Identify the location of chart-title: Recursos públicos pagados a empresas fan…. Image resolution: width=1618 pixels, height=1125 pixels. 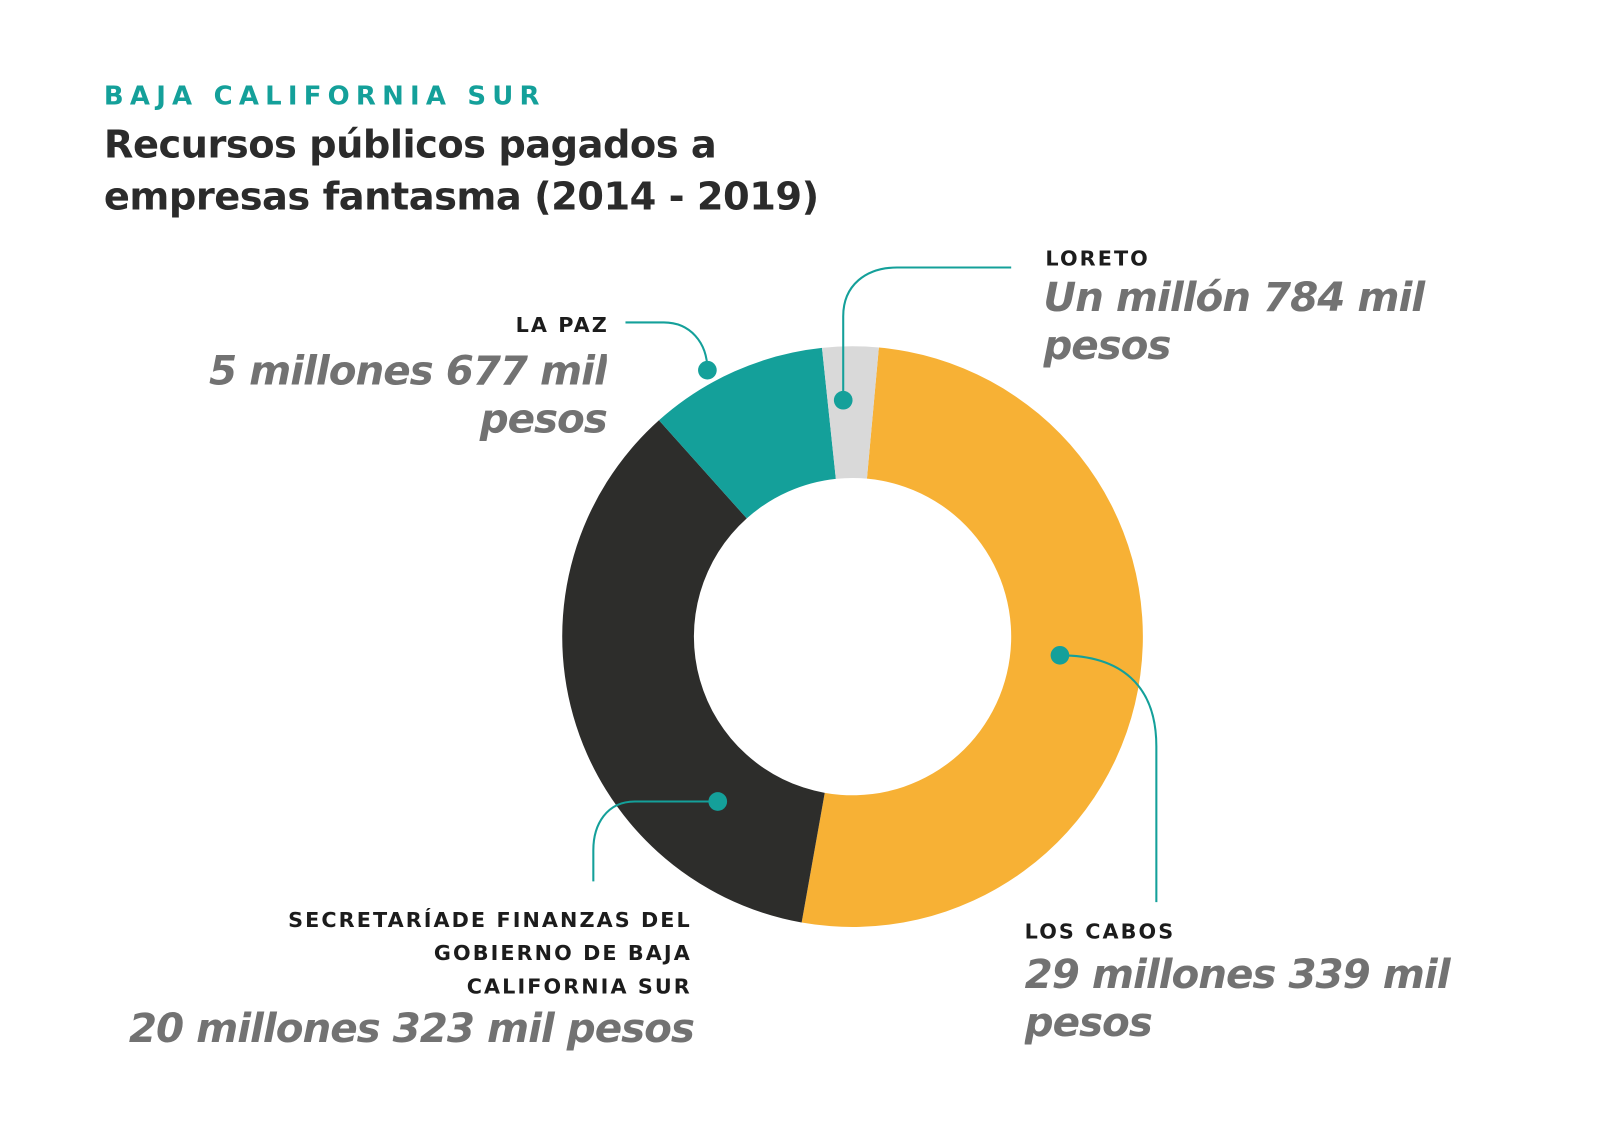
(461, 170).